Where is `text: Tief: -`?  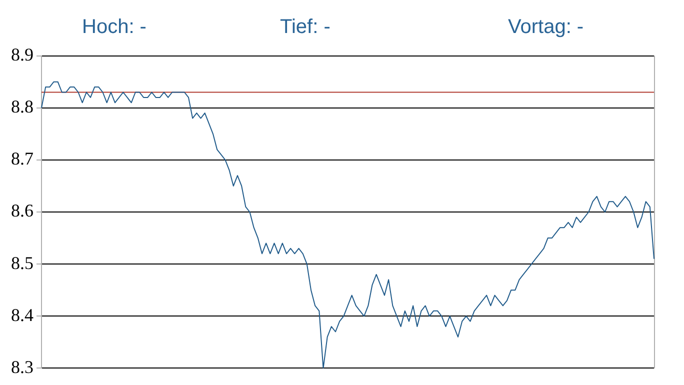
text: Tief: - is located at coordinates (305, 27).